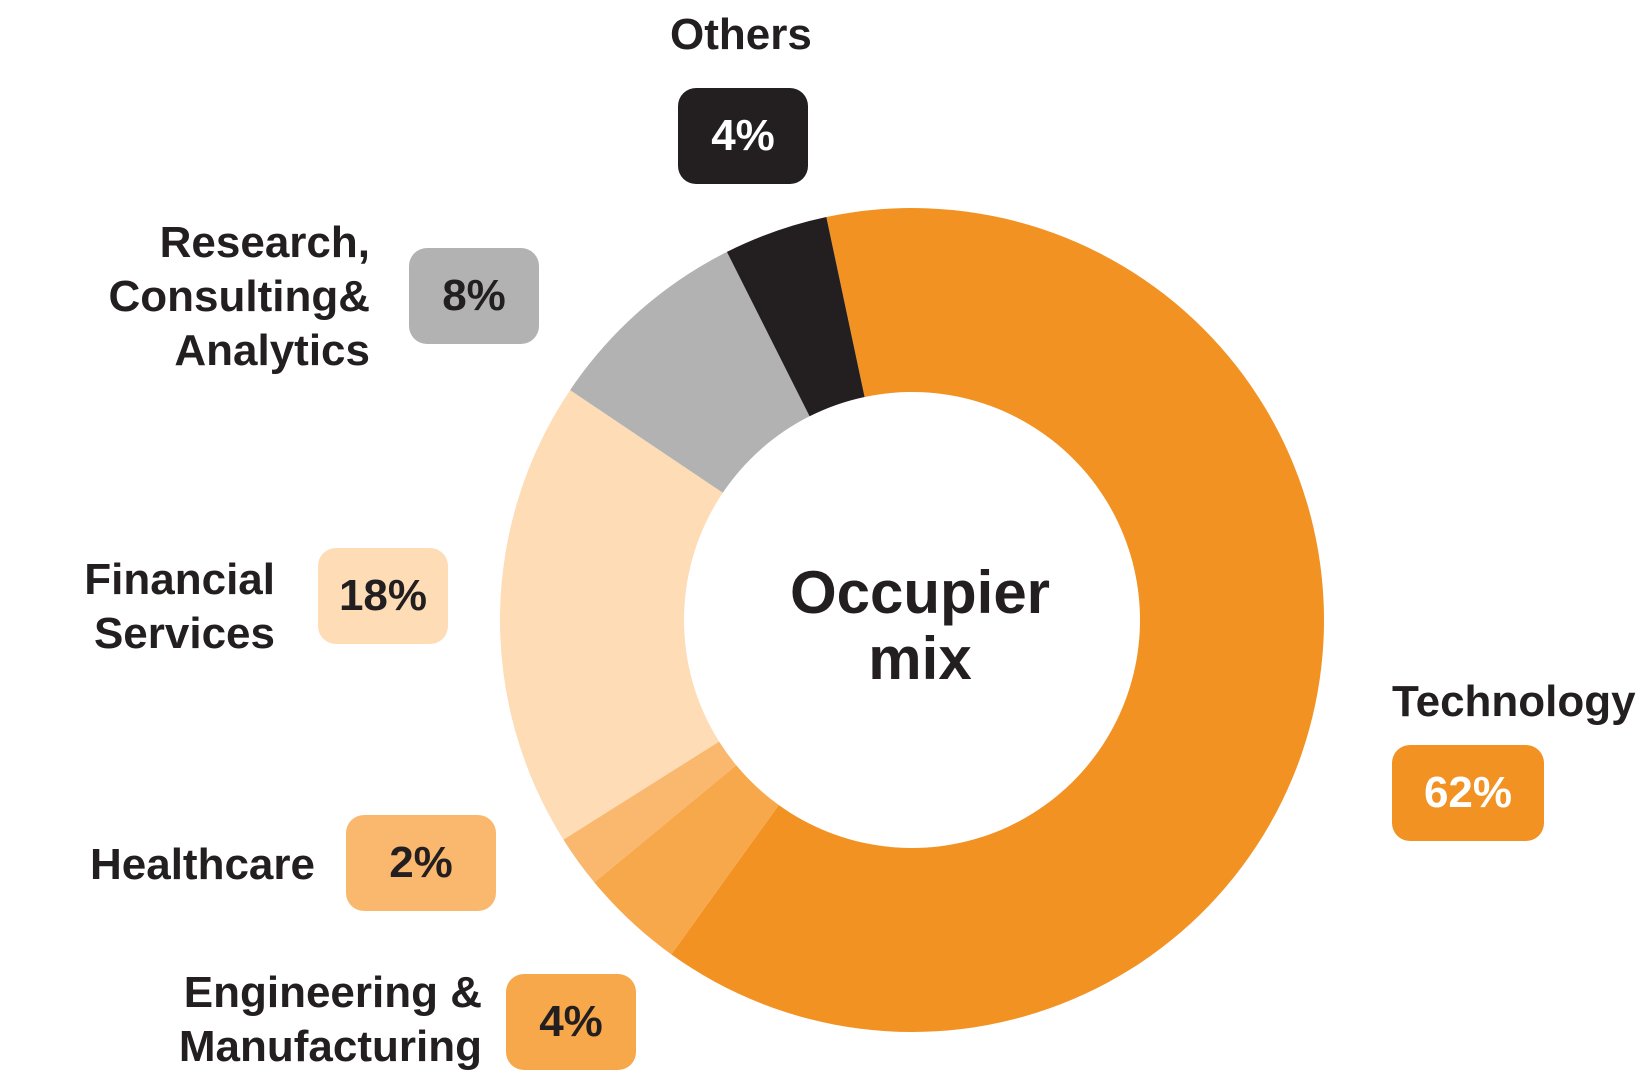 This screenshot has height=1081, width=1642. Describe the element at coordinates (920, 592) in the screenshot. I see `center-title-line-1: Occupier` at that location.